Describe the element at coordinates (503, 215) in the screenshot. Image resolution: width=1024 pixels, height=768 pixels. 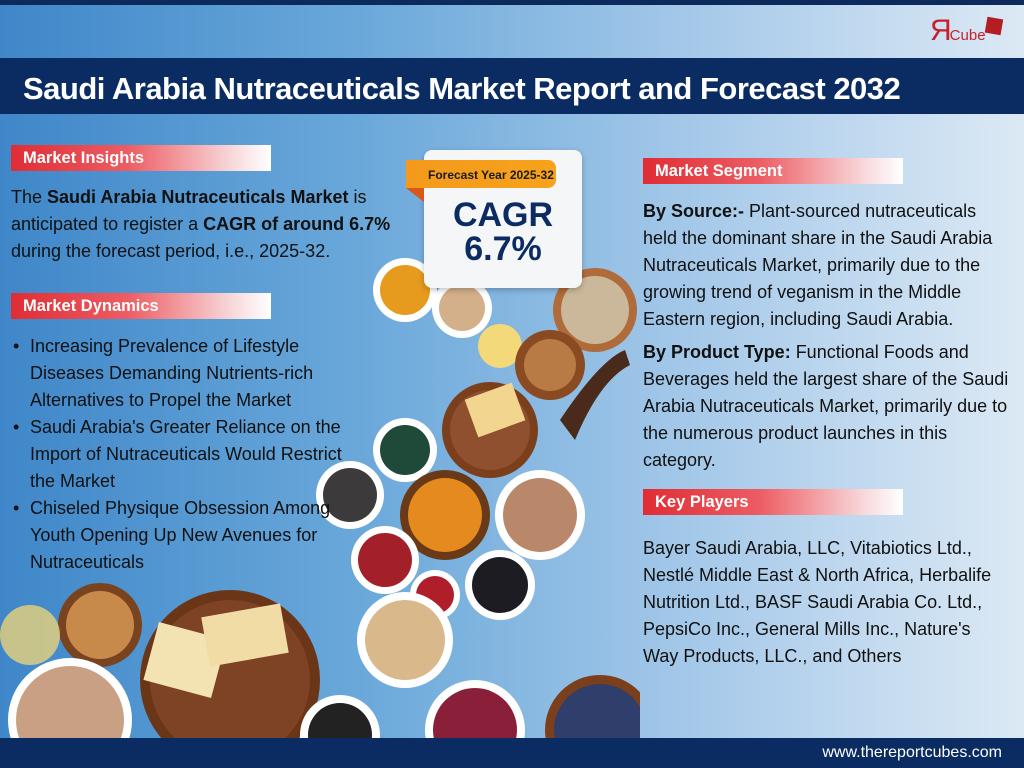
I see `cagr-label: CAGR` at that location.